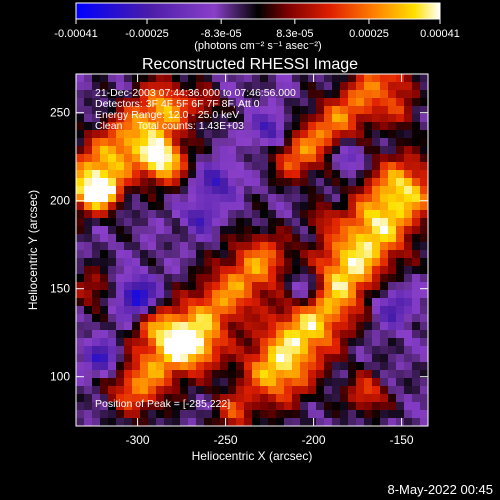 Image resolution: width=500 pixels, height=500 pixels. Describe the element at coordinates (258, 11) in the screenshot. I see `colorbar-strip` at that location.